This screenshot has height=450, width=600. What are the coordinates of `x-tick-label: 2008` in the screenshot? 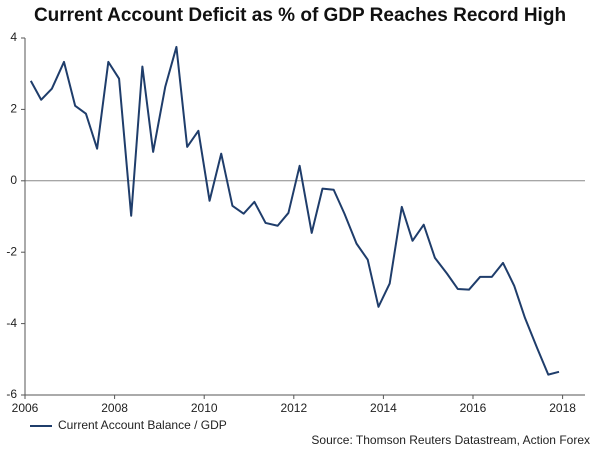 It's located at (114, 408).